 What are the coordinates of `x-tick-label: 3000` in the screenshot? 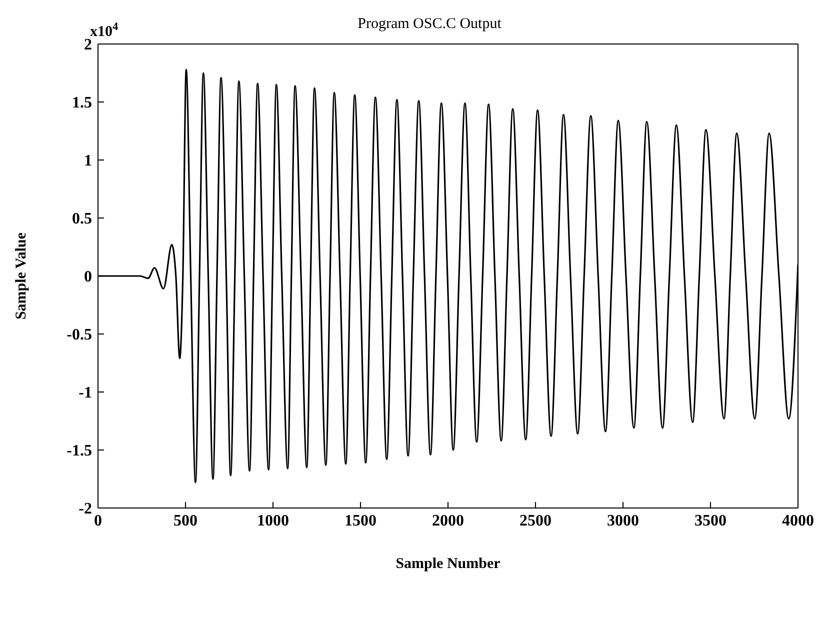 It's located at (623, 521).